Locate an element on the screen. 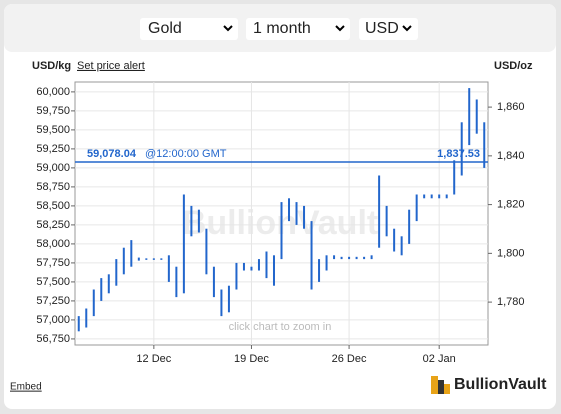 This screenshot has width=561, height=414. y-tick-label: 58,500 is located at coordinates (53, 206).